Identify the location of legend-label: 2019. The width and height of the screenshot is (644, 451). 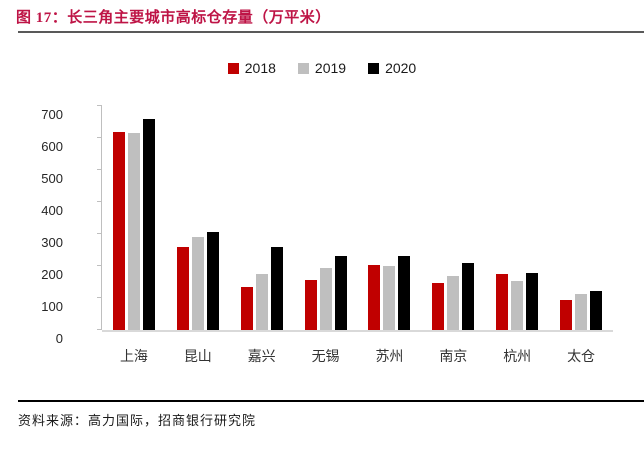
(330, 68).